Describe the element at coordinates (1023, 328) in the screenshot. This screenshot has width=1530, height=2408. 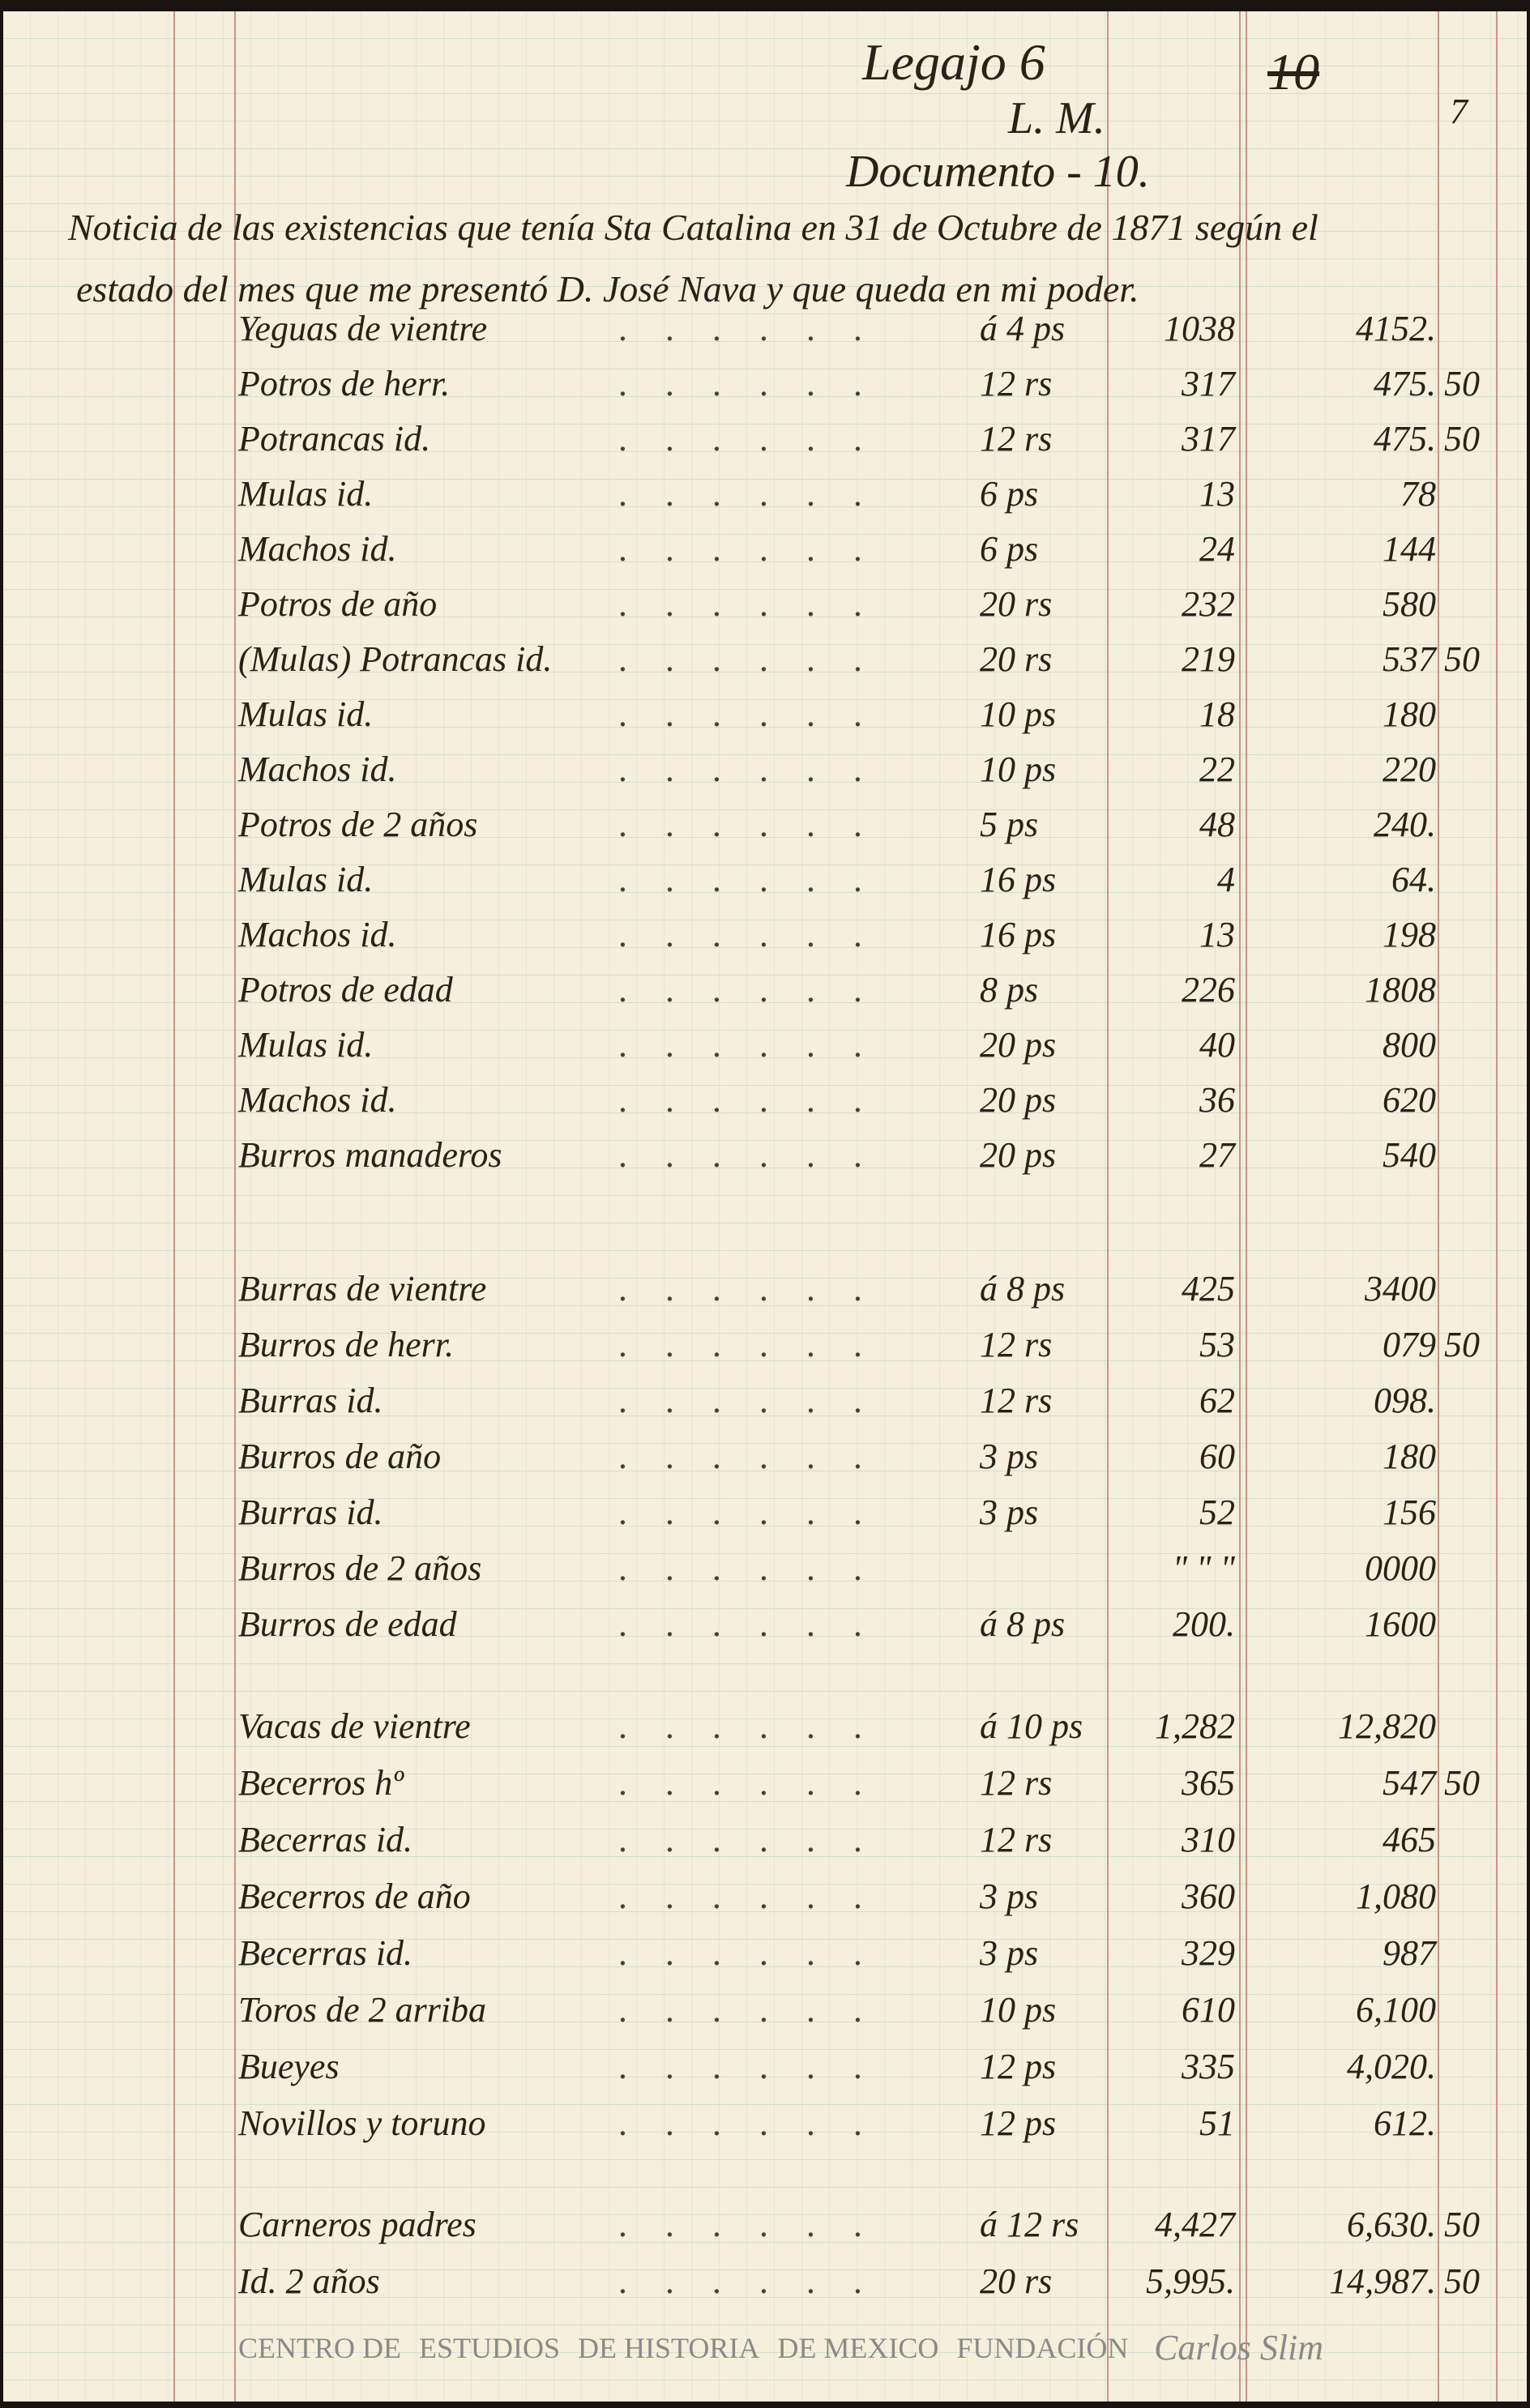
I see `unit-price: á 4 ps` at that location.